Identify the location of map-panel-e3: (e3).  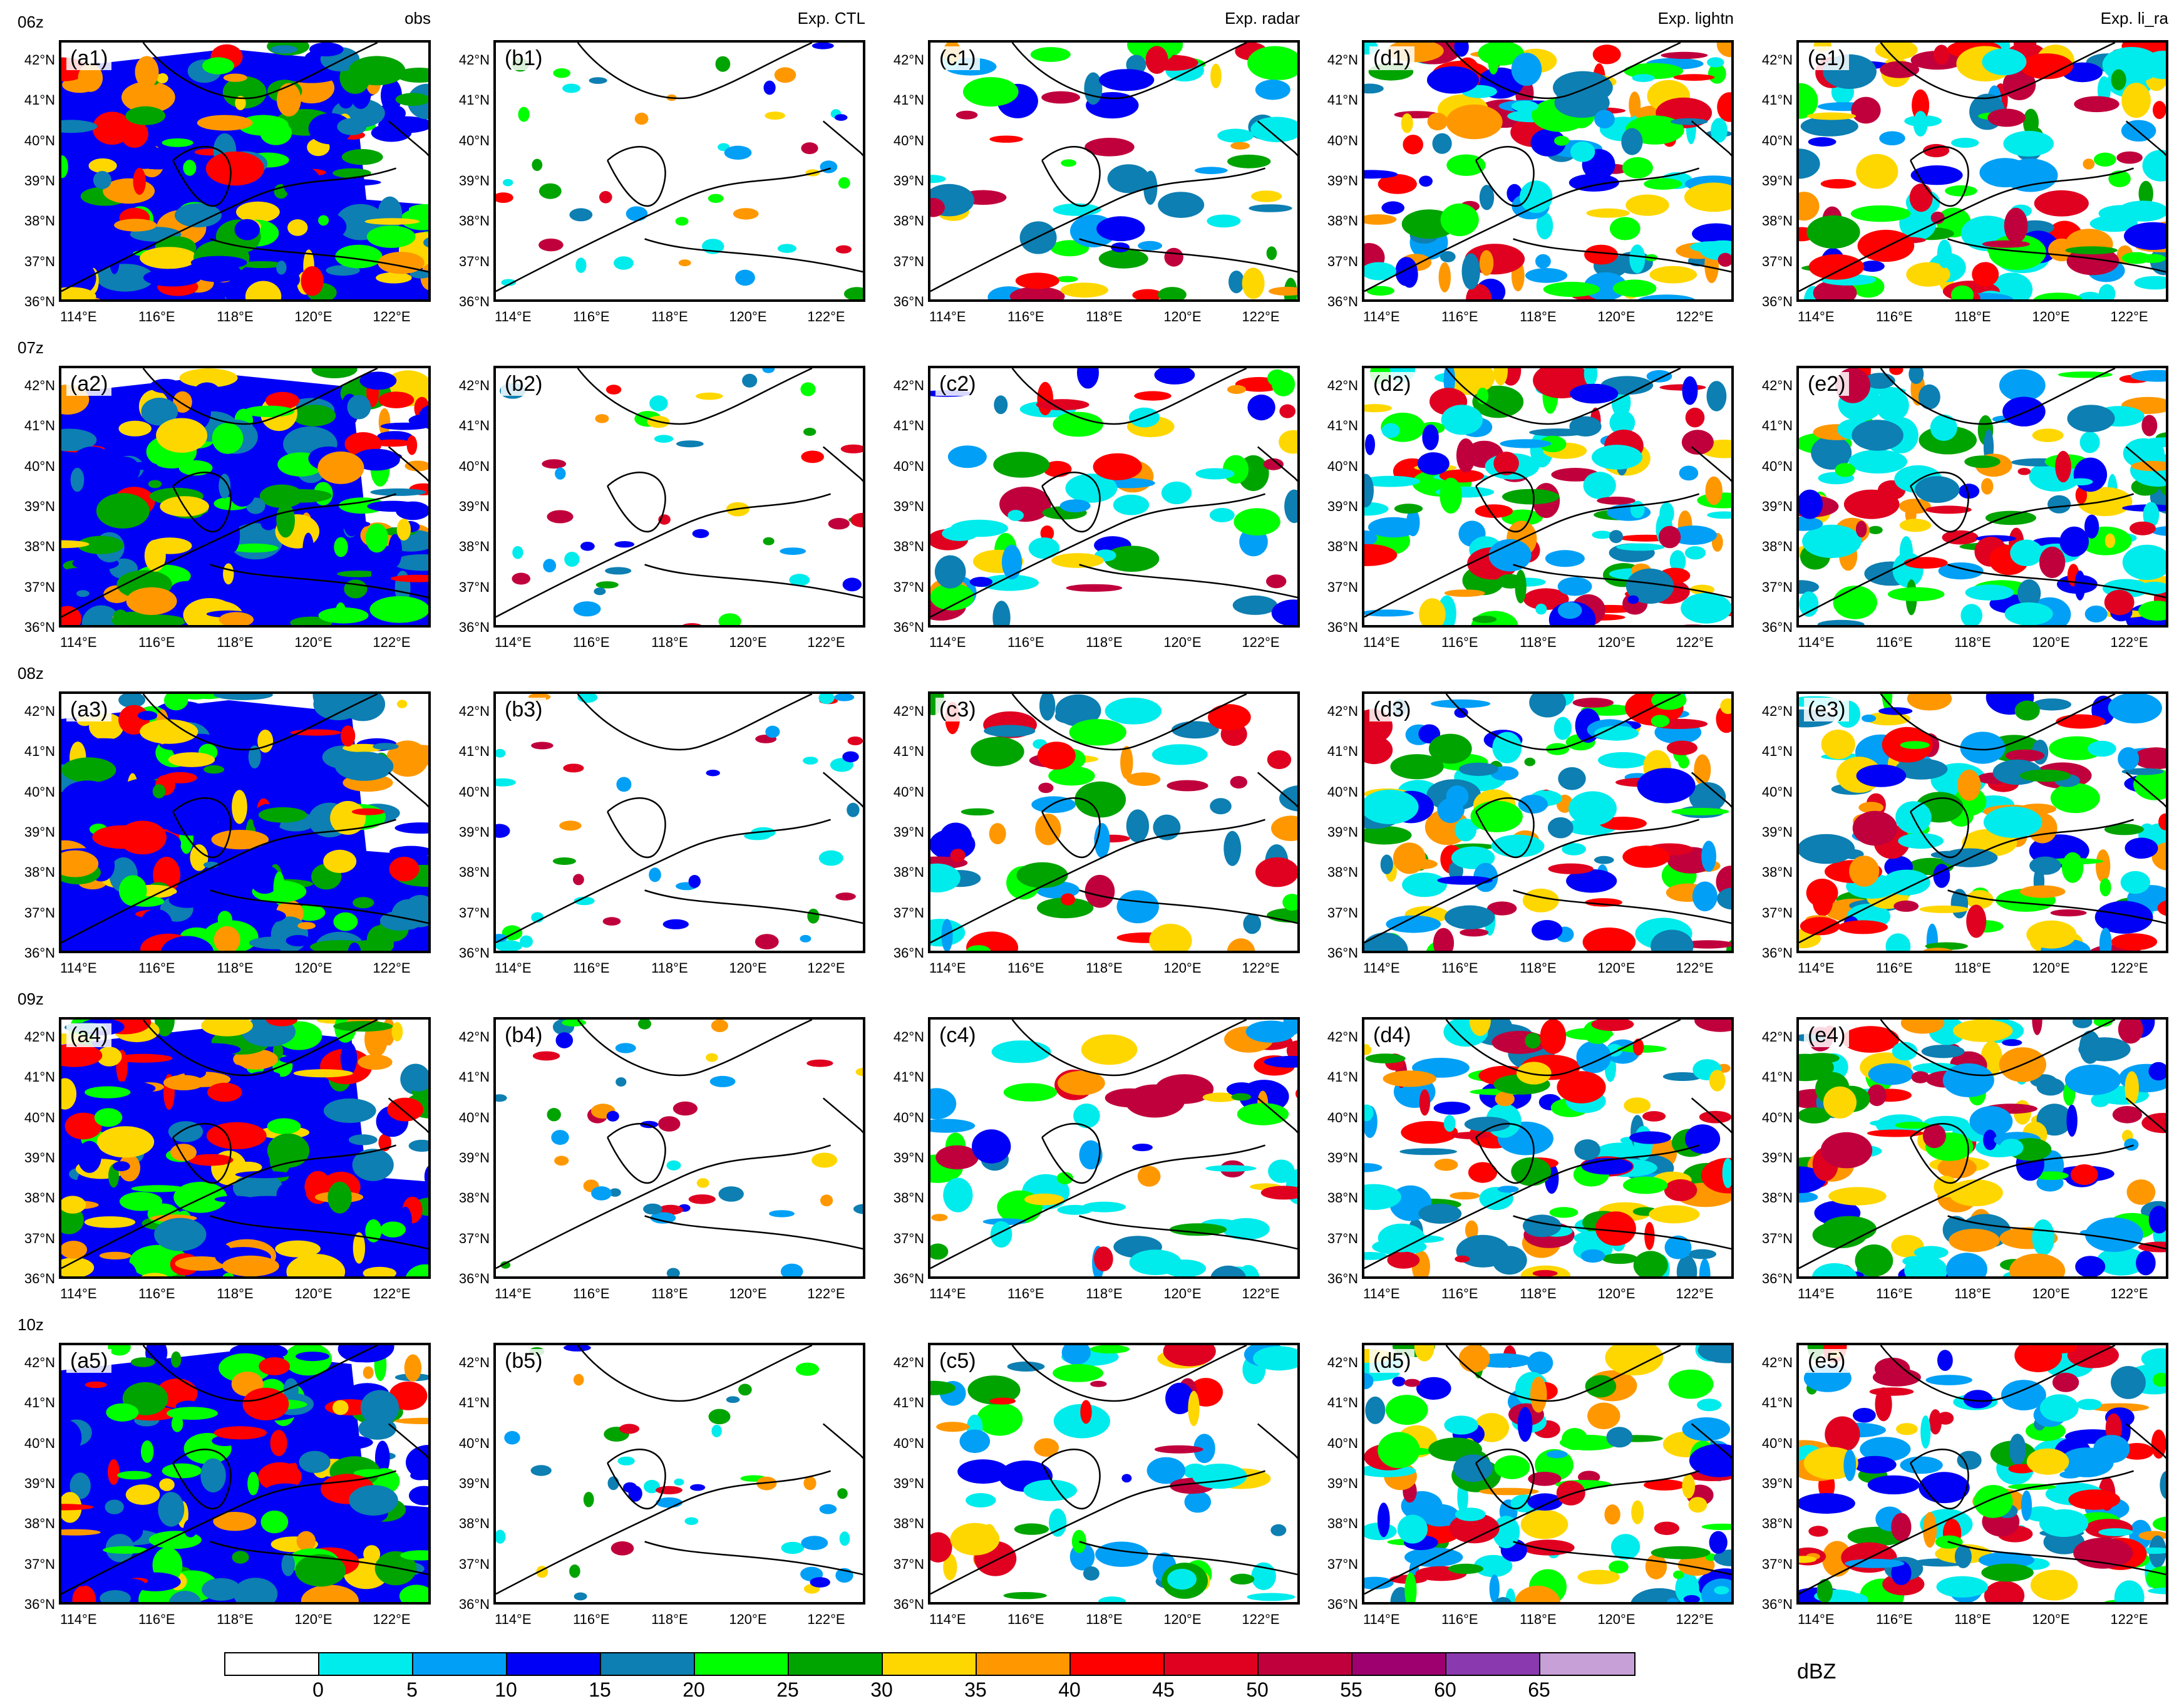
(1982, 822).